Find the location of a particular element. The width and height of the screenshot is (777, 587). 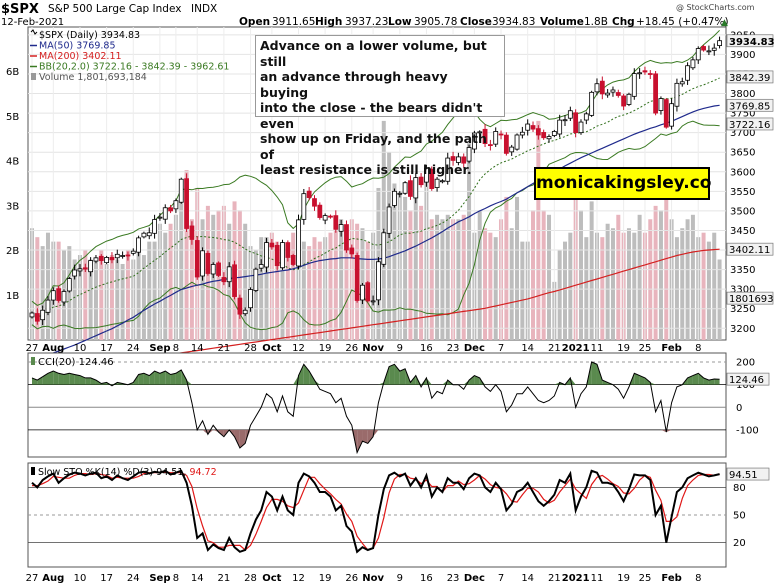

ohlc-close-value: 3934.83 is located at coordinates (513, 22).